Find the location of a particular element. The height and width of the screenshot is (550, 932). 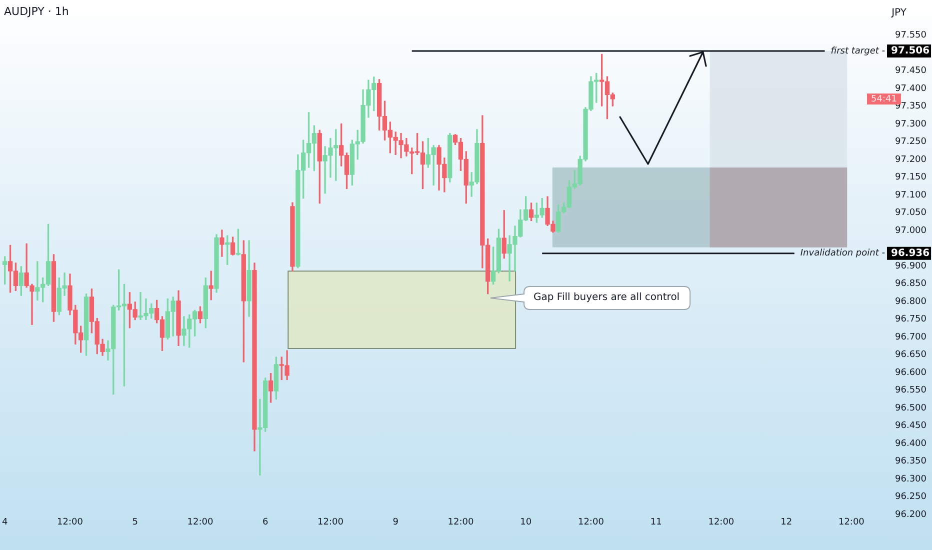

y-tick-label: 96.500 is located at coordinates (911, 408).